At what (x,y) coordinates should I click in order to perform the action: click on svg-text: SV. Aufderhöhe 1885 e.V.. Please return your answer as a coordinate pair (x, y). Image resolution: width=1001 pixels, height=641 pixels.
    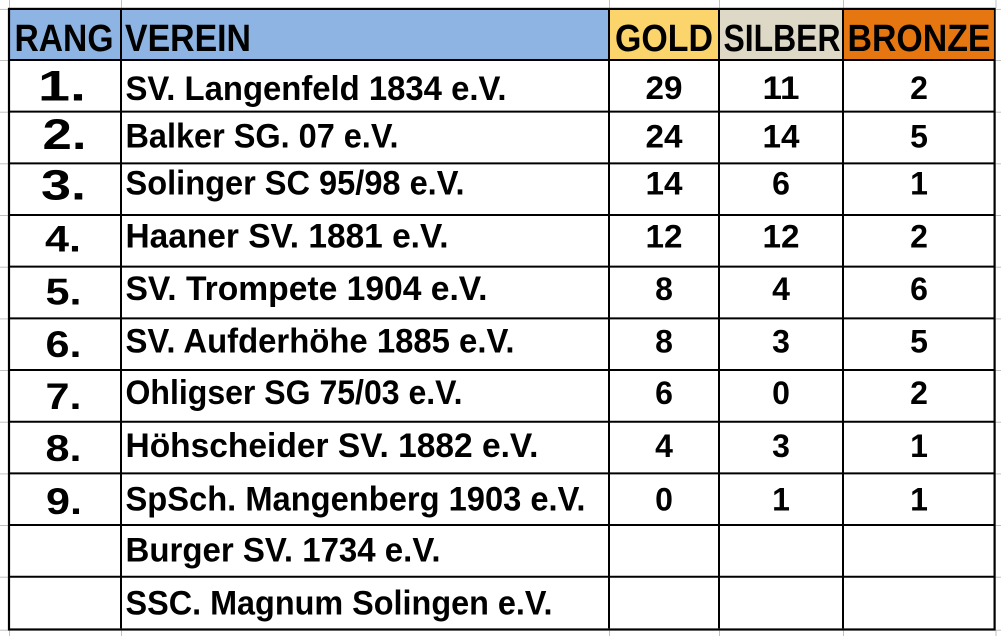
    Looking at the image, I should click on (320, 341).